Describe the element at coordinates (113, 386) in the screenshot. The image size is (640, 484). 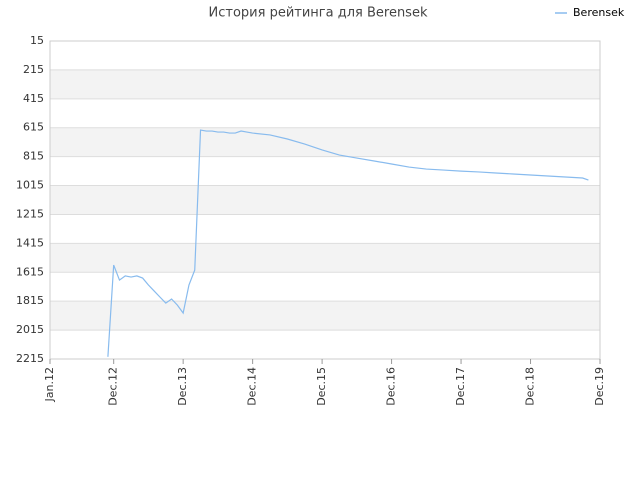
I see `x-tick-label: Dec.12` at that location.